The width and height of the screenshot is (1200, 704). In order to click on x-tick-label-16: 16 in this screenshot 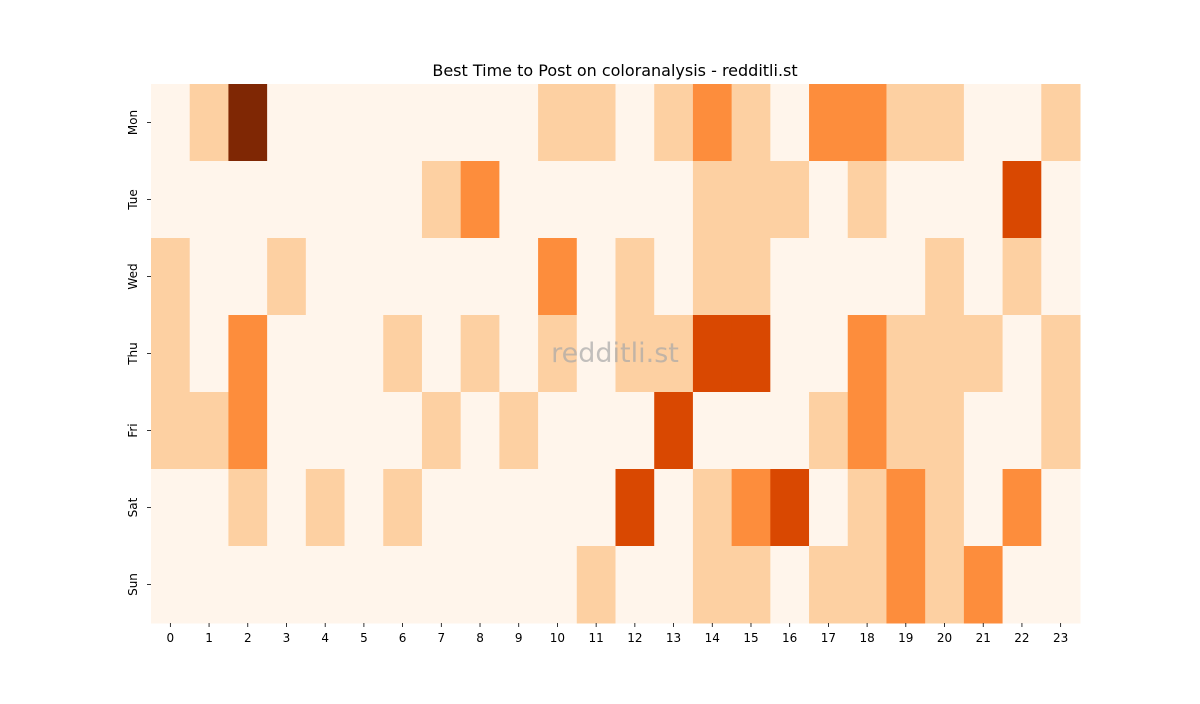, I will do `click(789, 638)`.